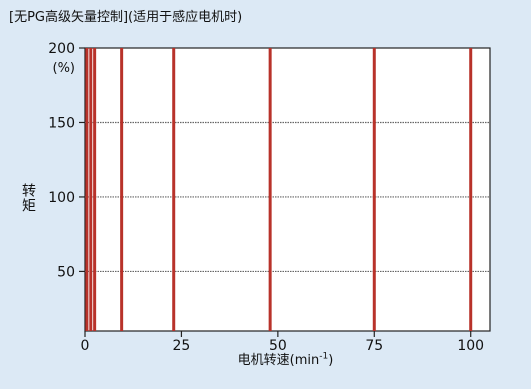  I want to click on y-tick-label-150: 150, so click(61, 123).